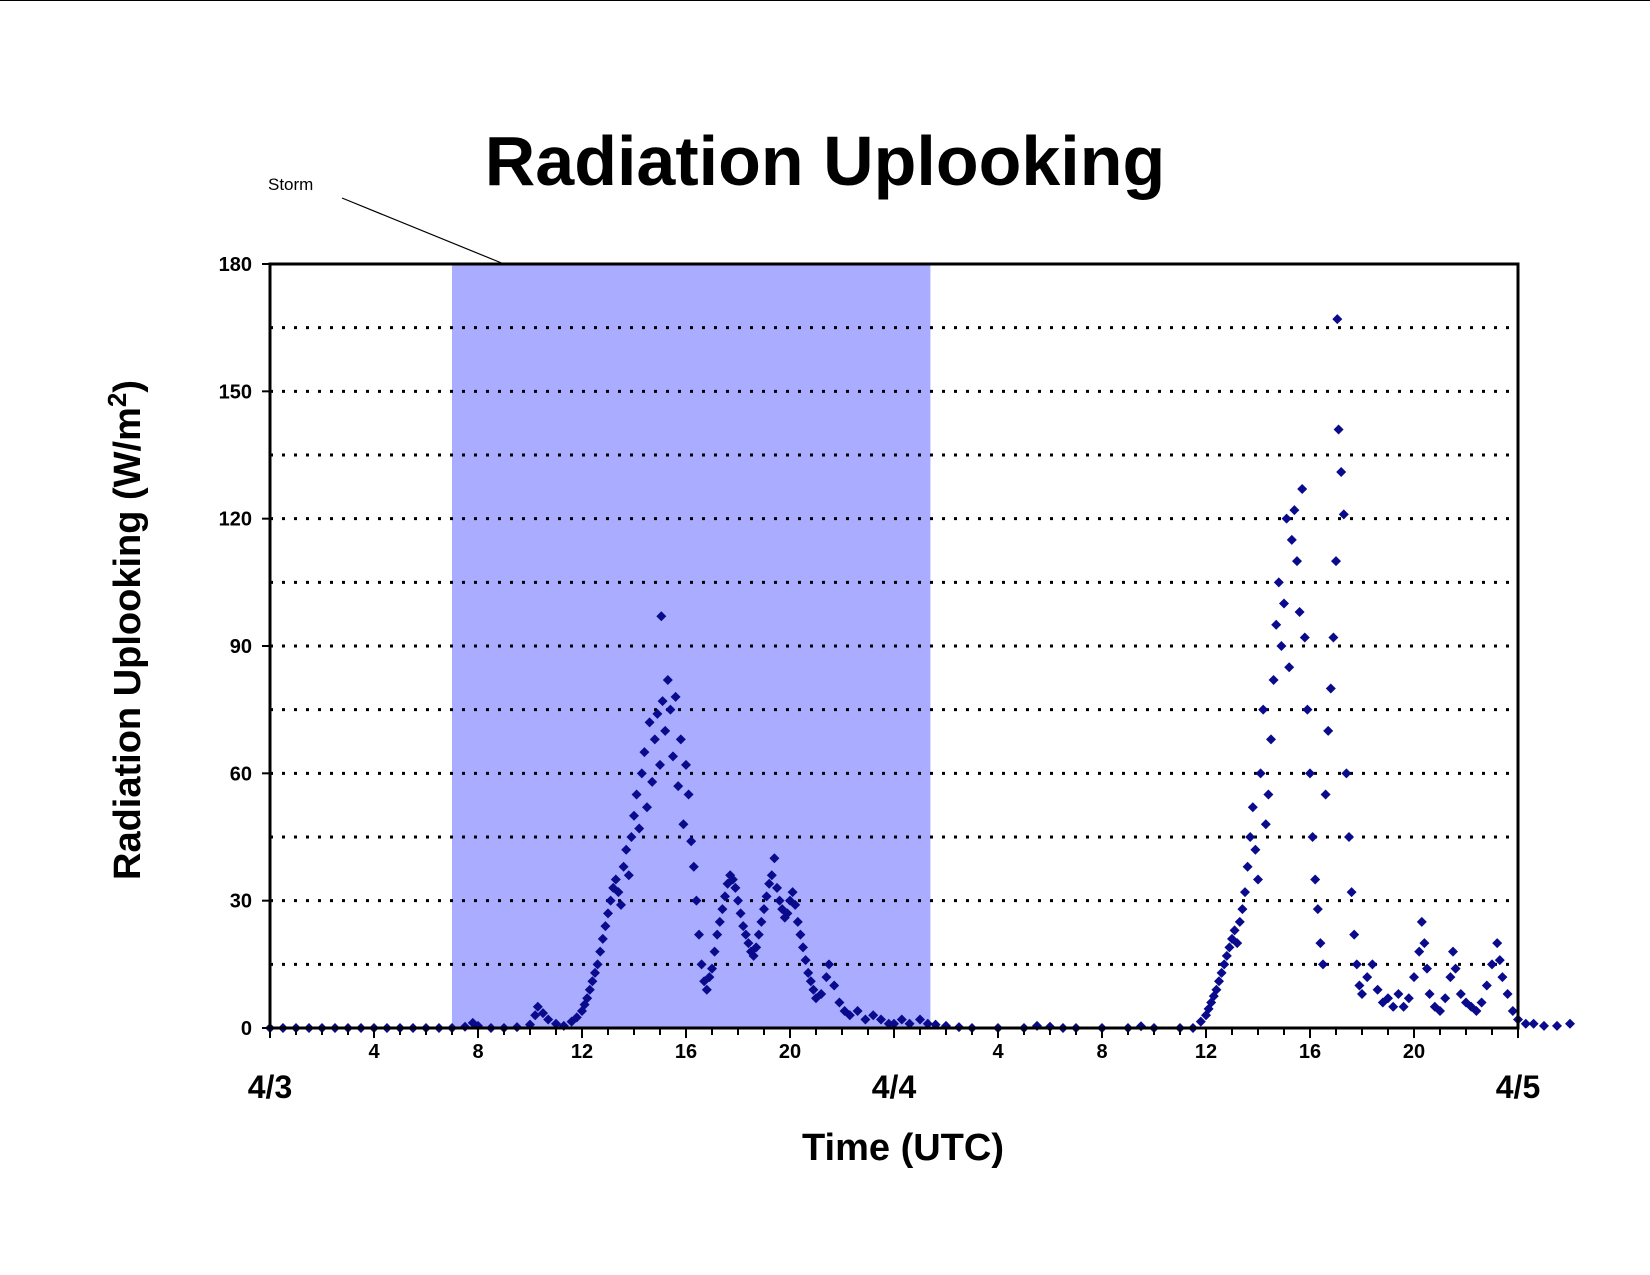 This screenshot has width=1650, height=1275. I want to click on y-axis-title: Radiation Uplooking (W/m2), so click(125, 630).